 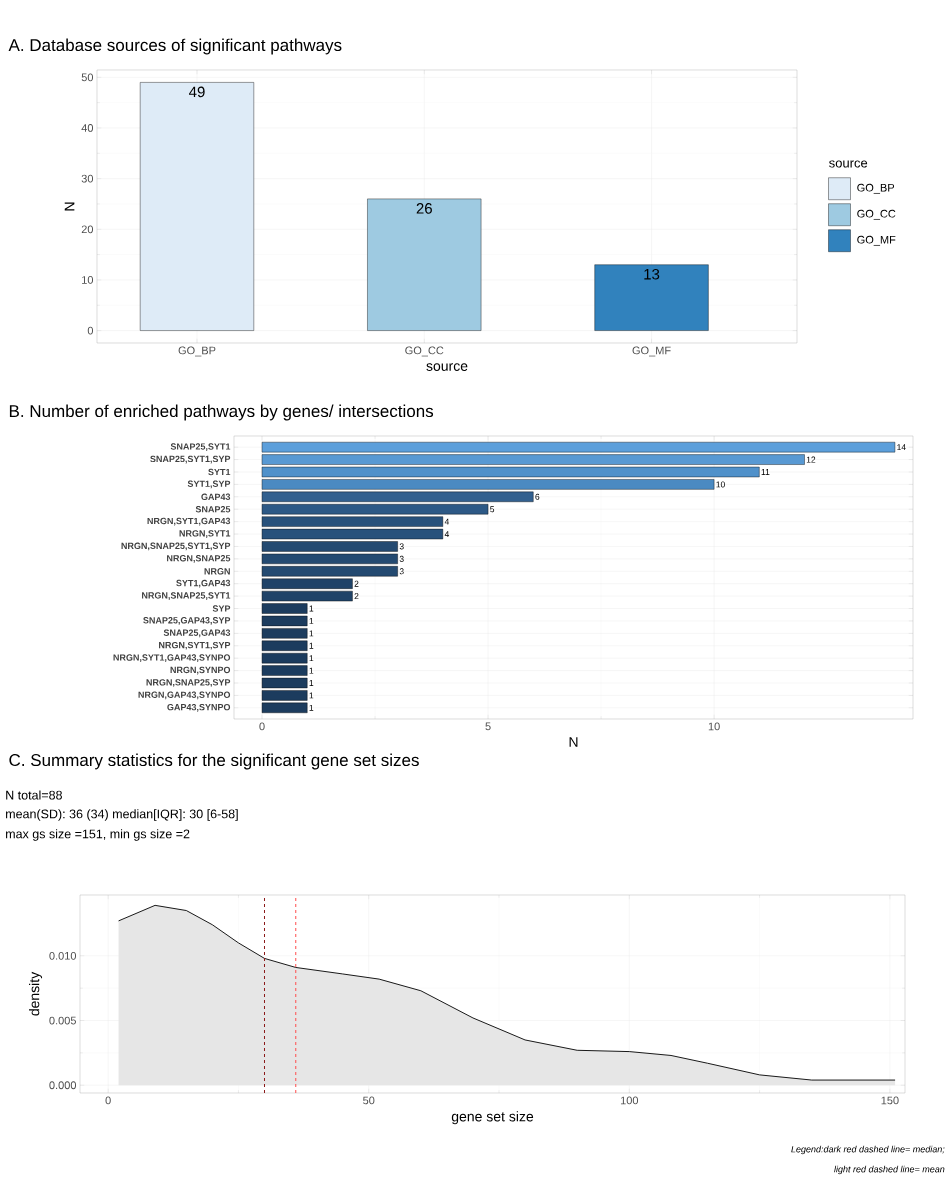 I want to click on data-label: 12, so click(x=811, y=459).